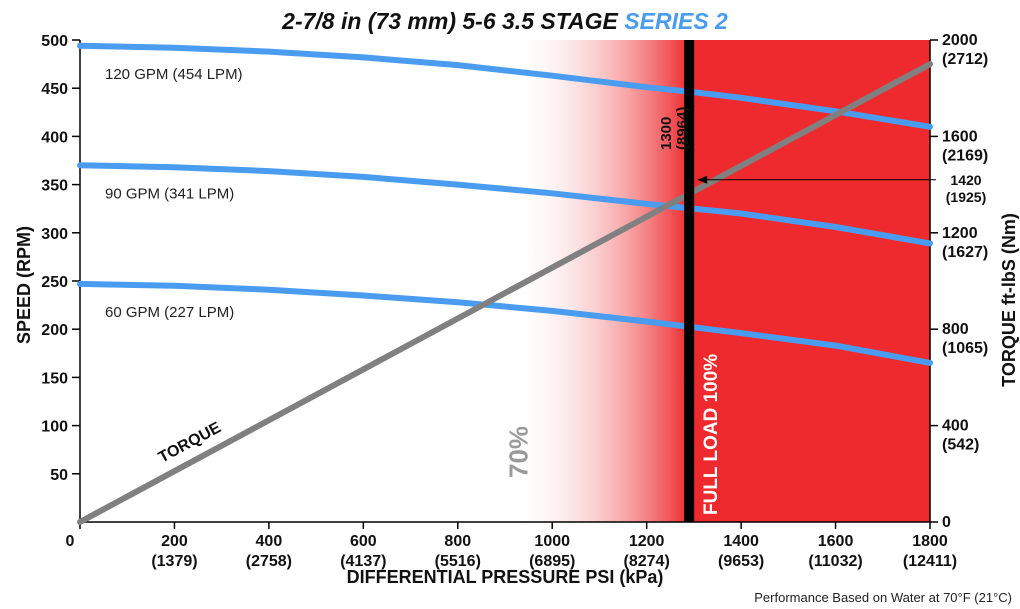 This screenshot has height=609, width=1020. I want to click on bottom-tick-sublabel: (8274), so click(647, 561).